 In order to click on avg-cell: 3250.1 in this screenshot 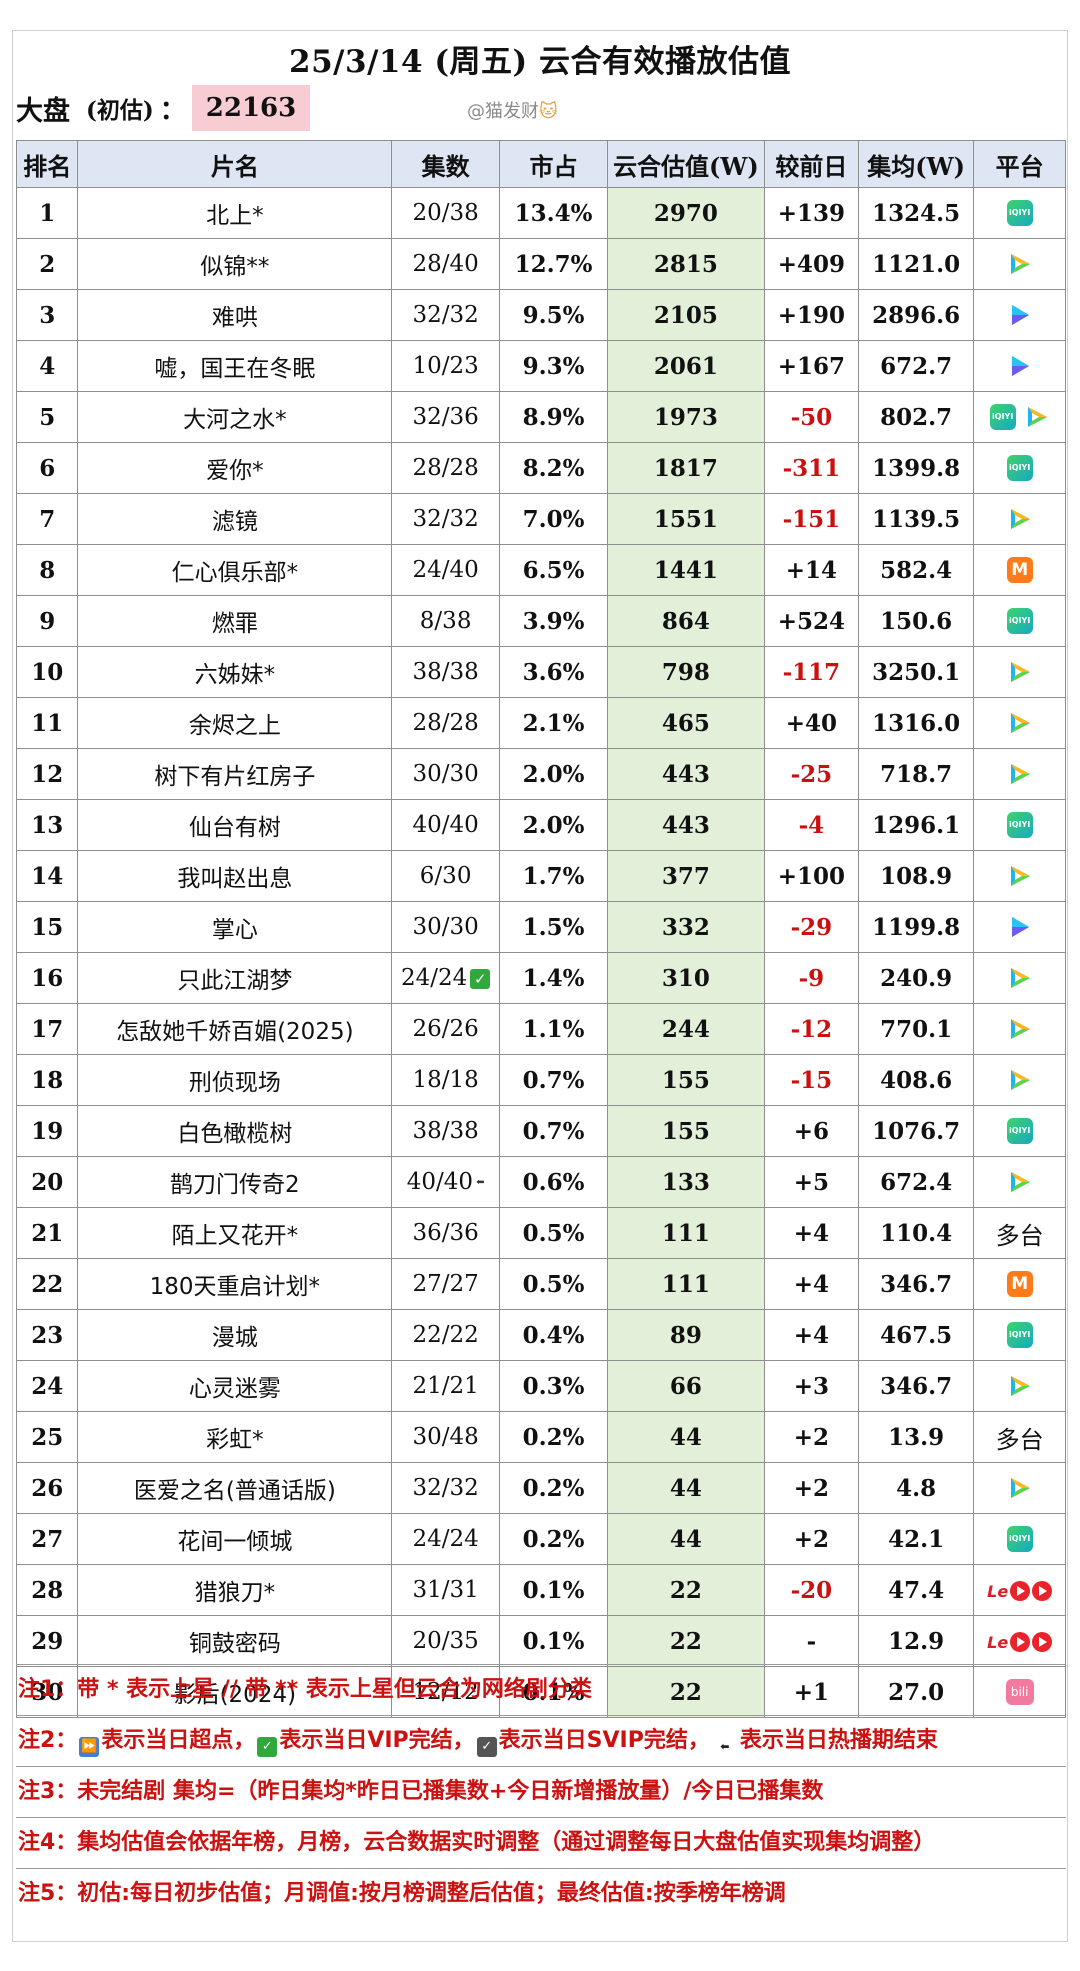, I will do `click(916, 672)`.